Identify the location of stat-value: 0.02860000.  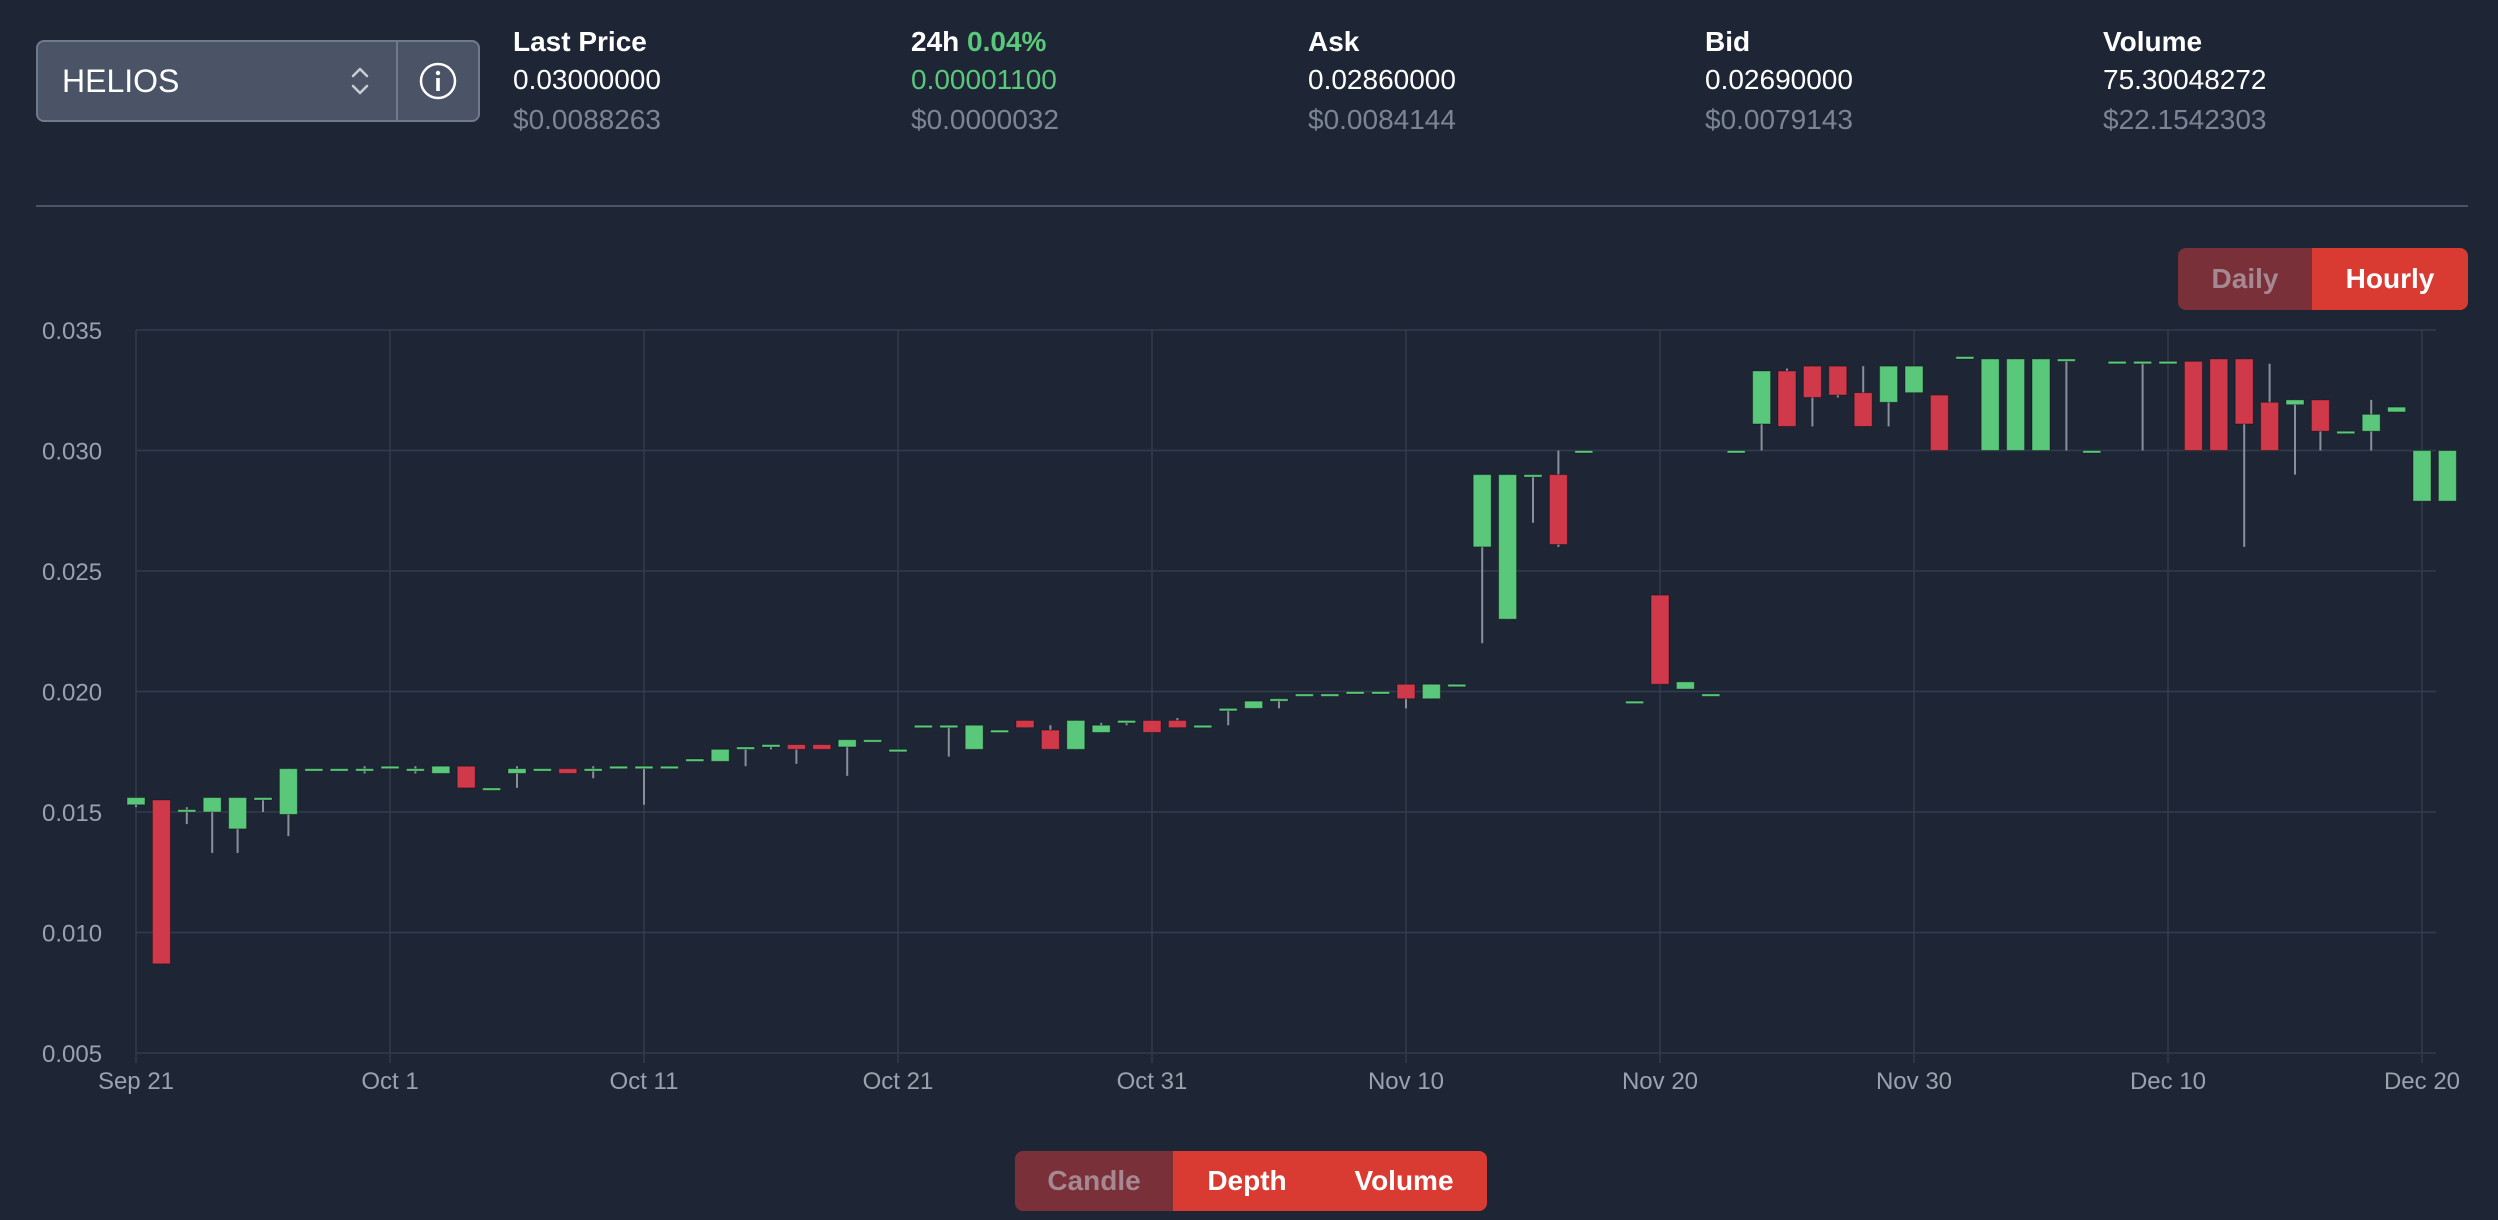
(1382, 79).